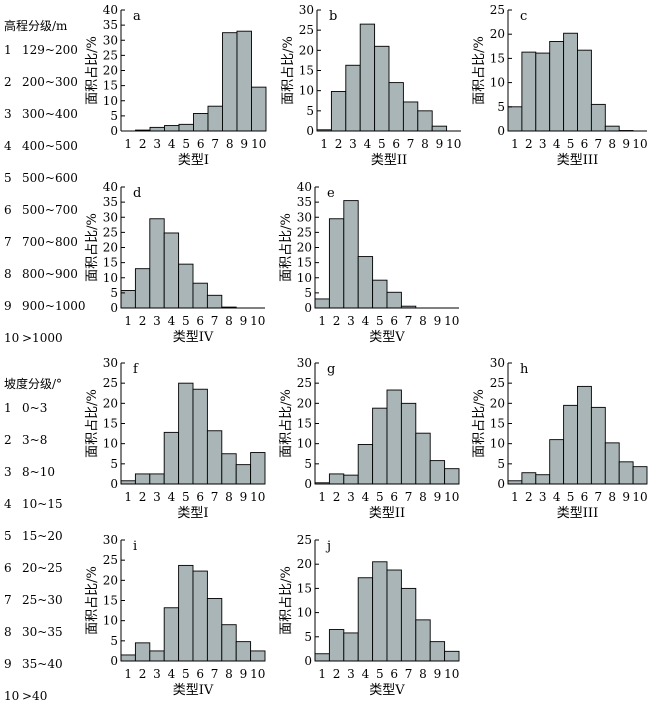  Describe the element at coordinates (137, 16) in the screenshot. I see `panel-letter: a` at that location.